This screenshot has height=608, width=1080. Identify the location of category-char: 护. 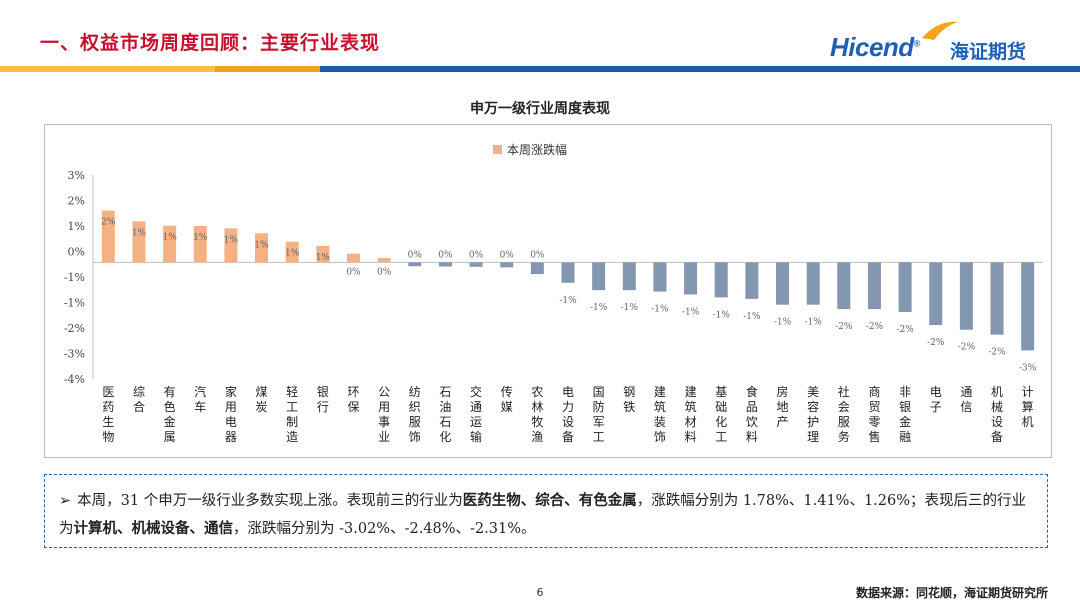
(813, 422).